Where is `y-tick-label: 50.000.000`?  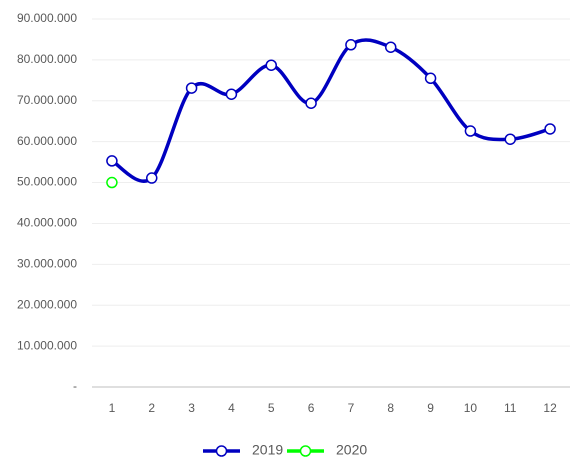
y-tick-label: 50.000.000 is located at coordinates (47, 182).